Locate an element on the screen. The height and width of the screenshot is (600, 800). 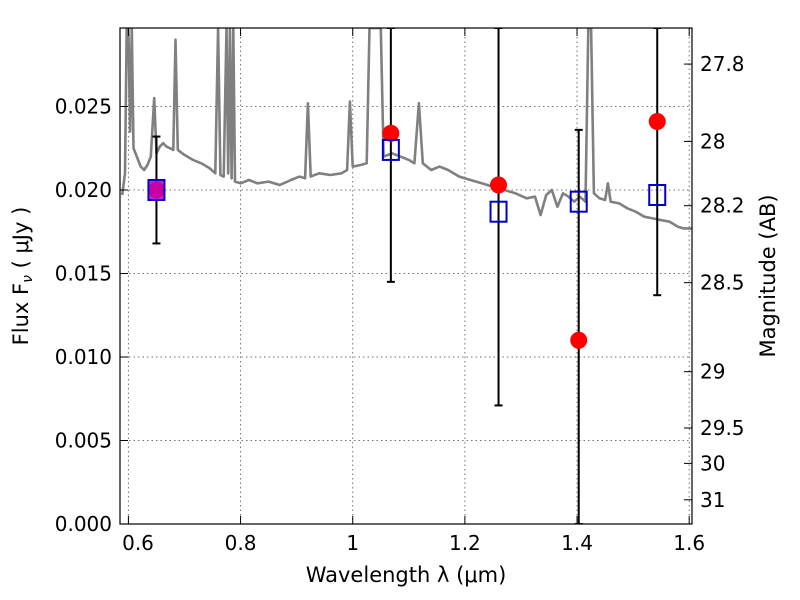
y2-tick-label: 29 is located at coordinates (712, 372).